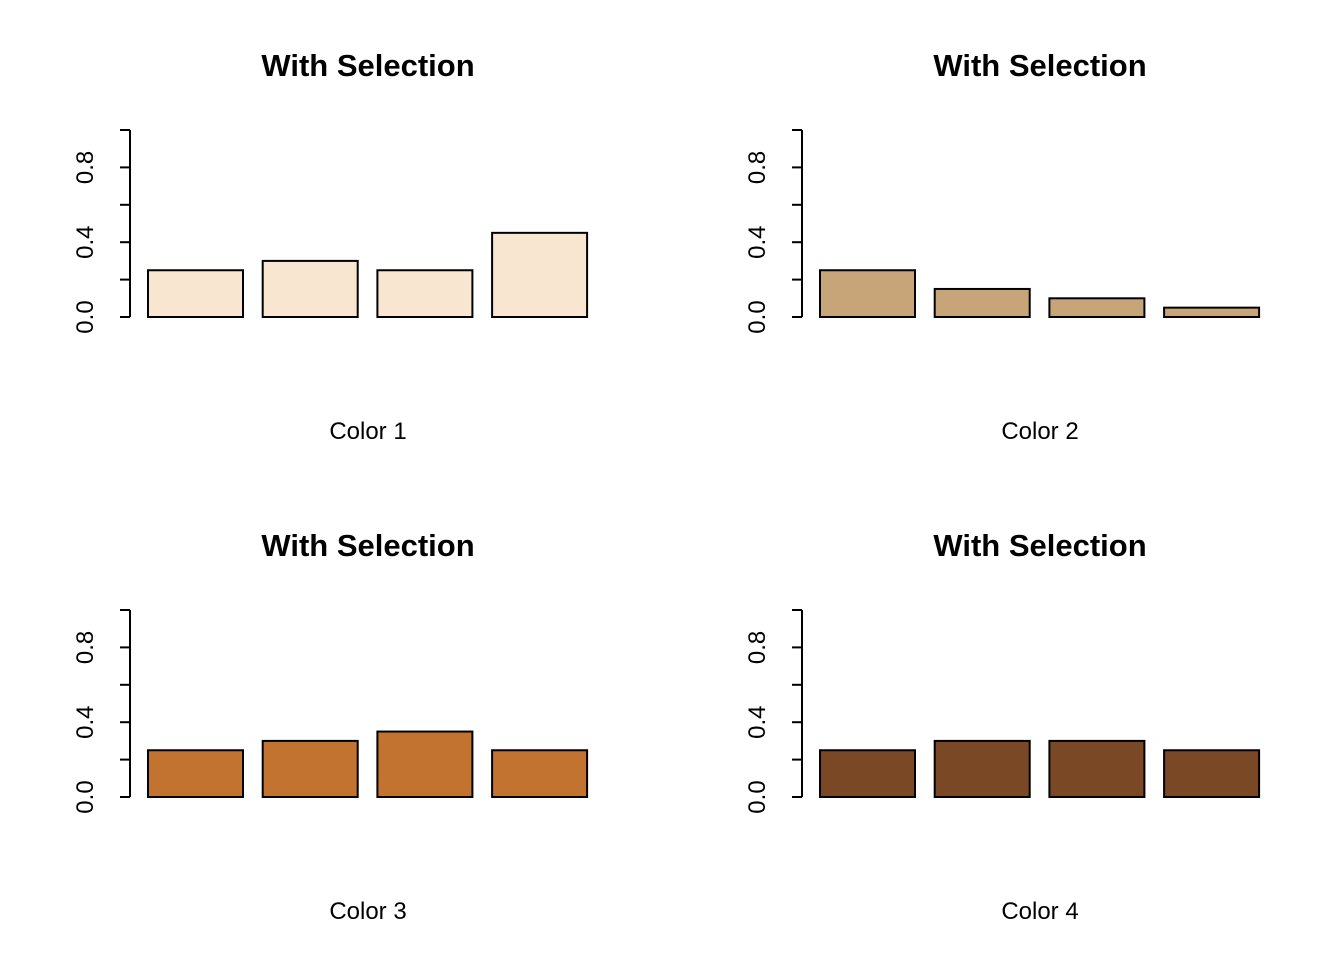 This screenshot has height=960, width=1344. I want to click on x-axis-label: Color 4, so click(1039, 911).